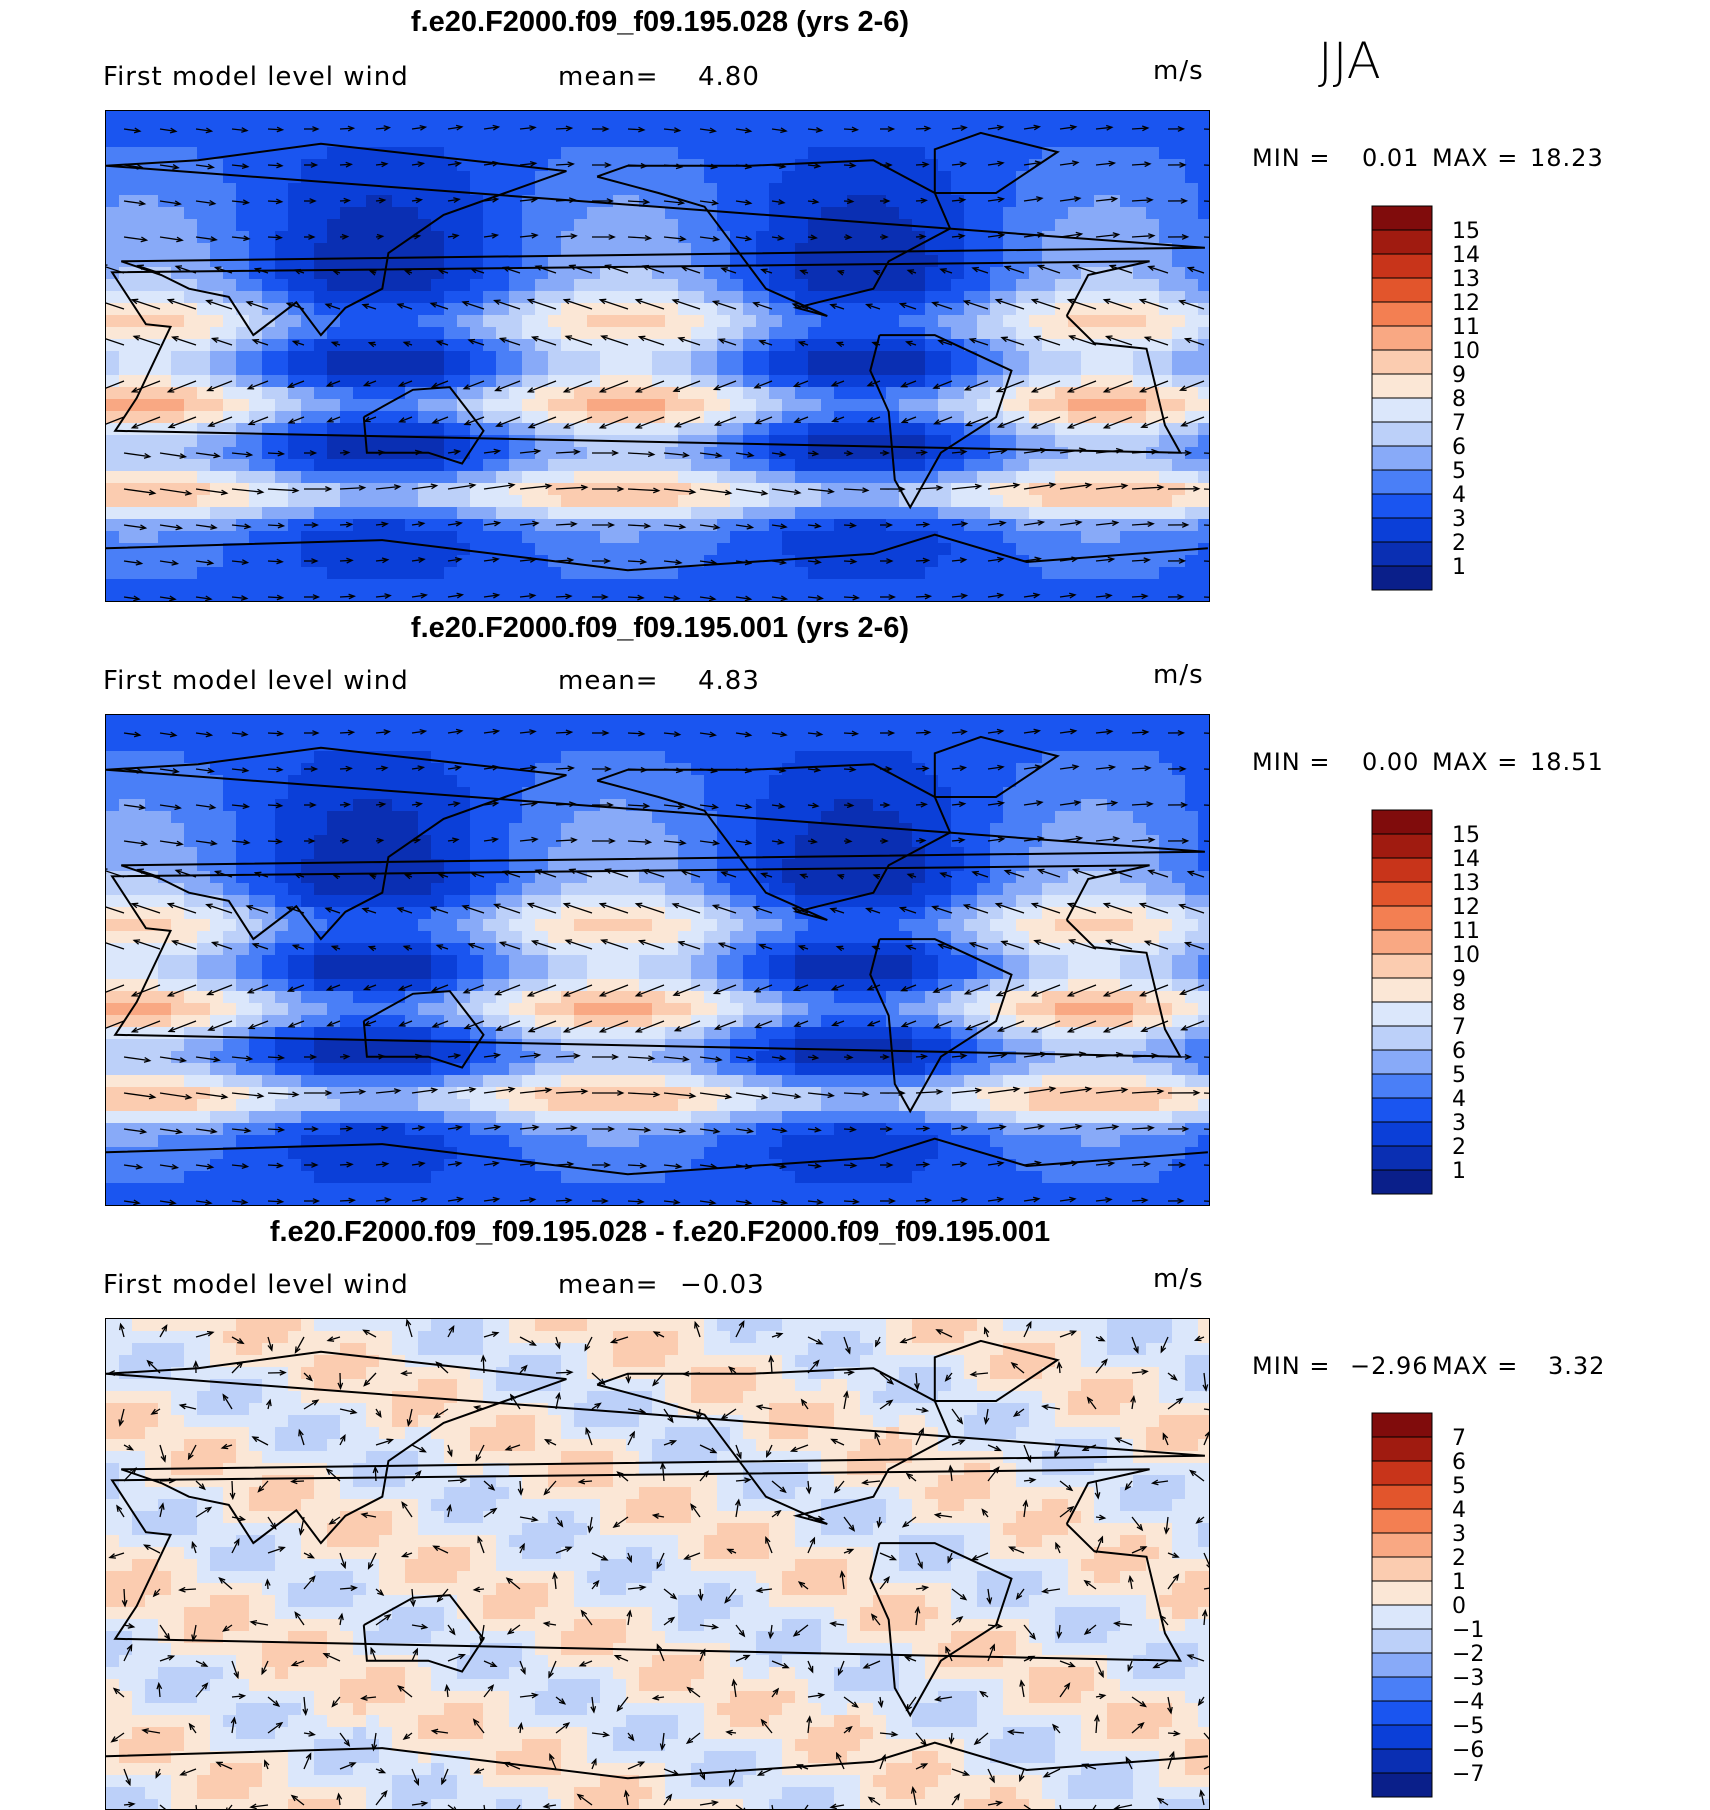  Describe the element at coordinates (256, 681) in the screenshot. I see `panel-2-variable-label: First model level wind` at that location.